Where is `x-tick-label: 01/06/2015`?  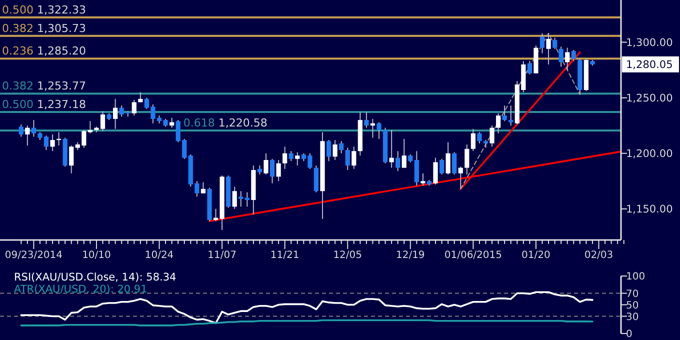 x-tick-label: 01/06/2015 is located at coordinates (473, 255).